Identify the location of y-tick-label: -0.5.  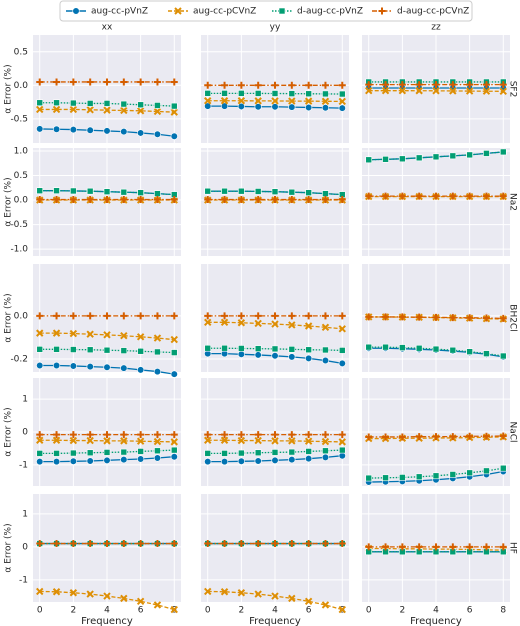
(19, 225).